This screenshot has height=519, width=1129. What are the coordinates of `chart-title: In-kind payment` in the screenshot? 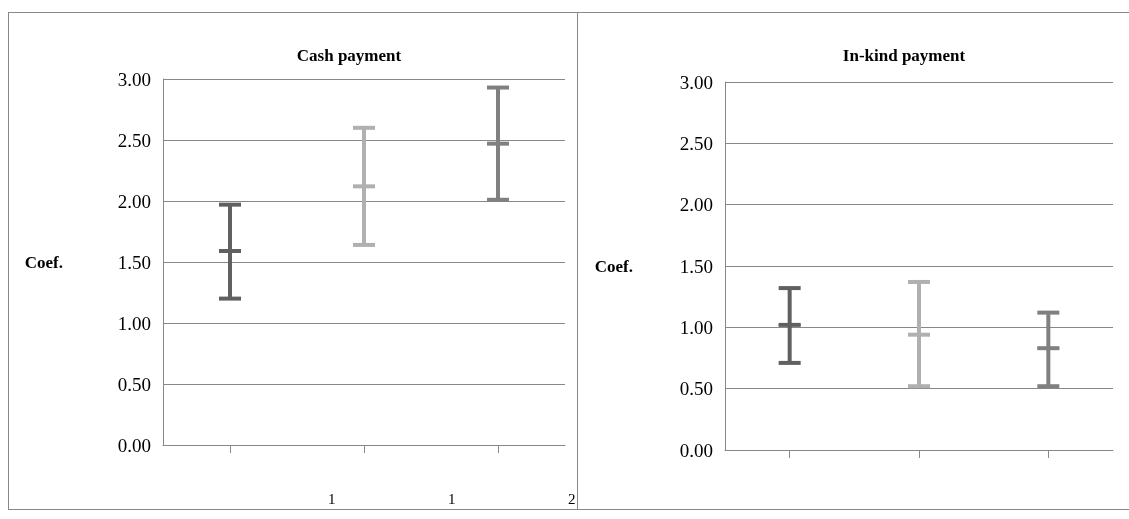 It's located at (904, 55).